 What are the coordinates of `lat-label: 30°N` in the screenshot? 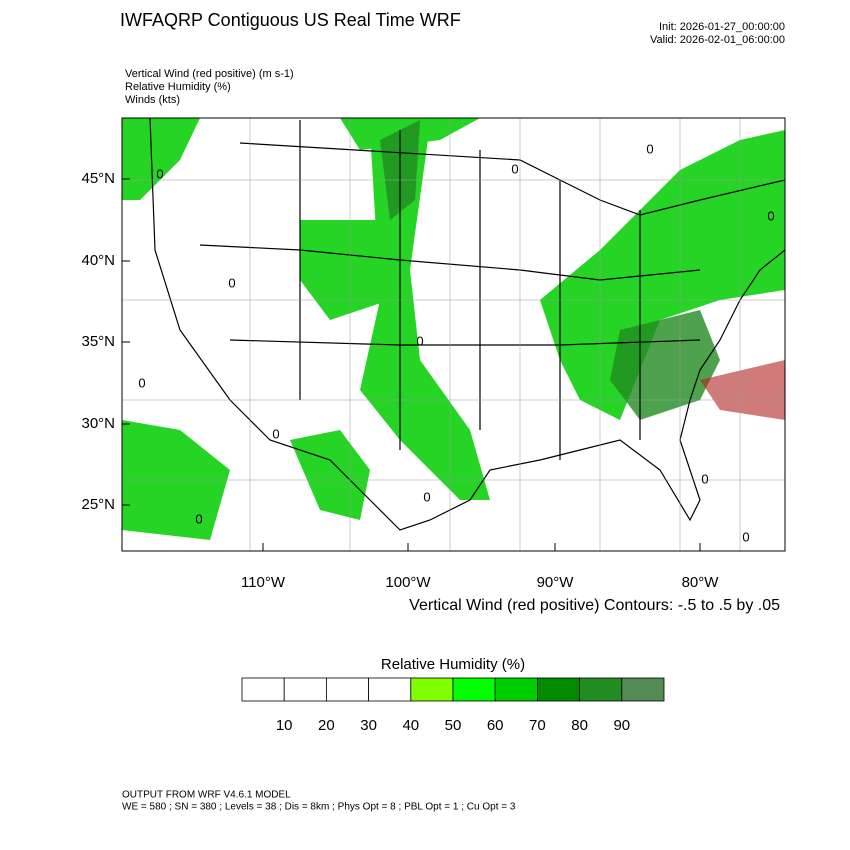 It's located at (98, 423).